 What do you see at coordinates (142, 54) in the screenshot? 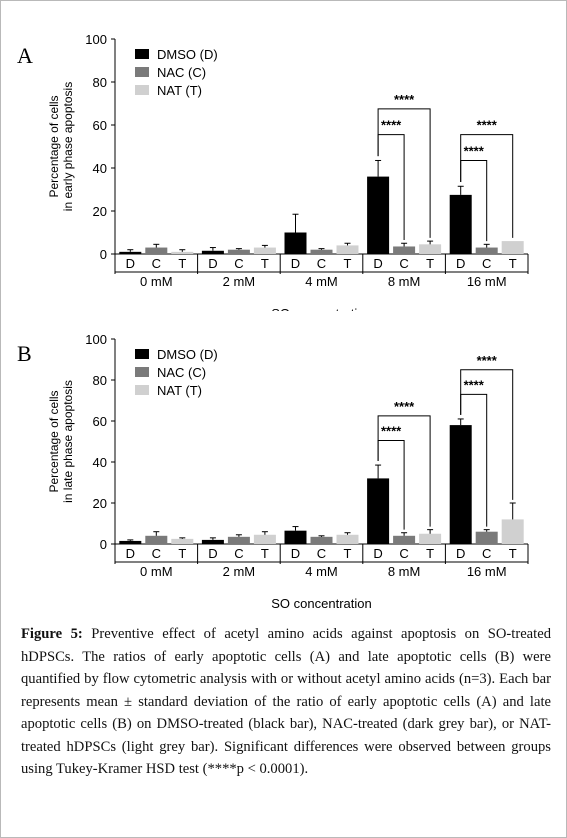
I see `legend-swatch-dmso` at bounding box center [142, 54].